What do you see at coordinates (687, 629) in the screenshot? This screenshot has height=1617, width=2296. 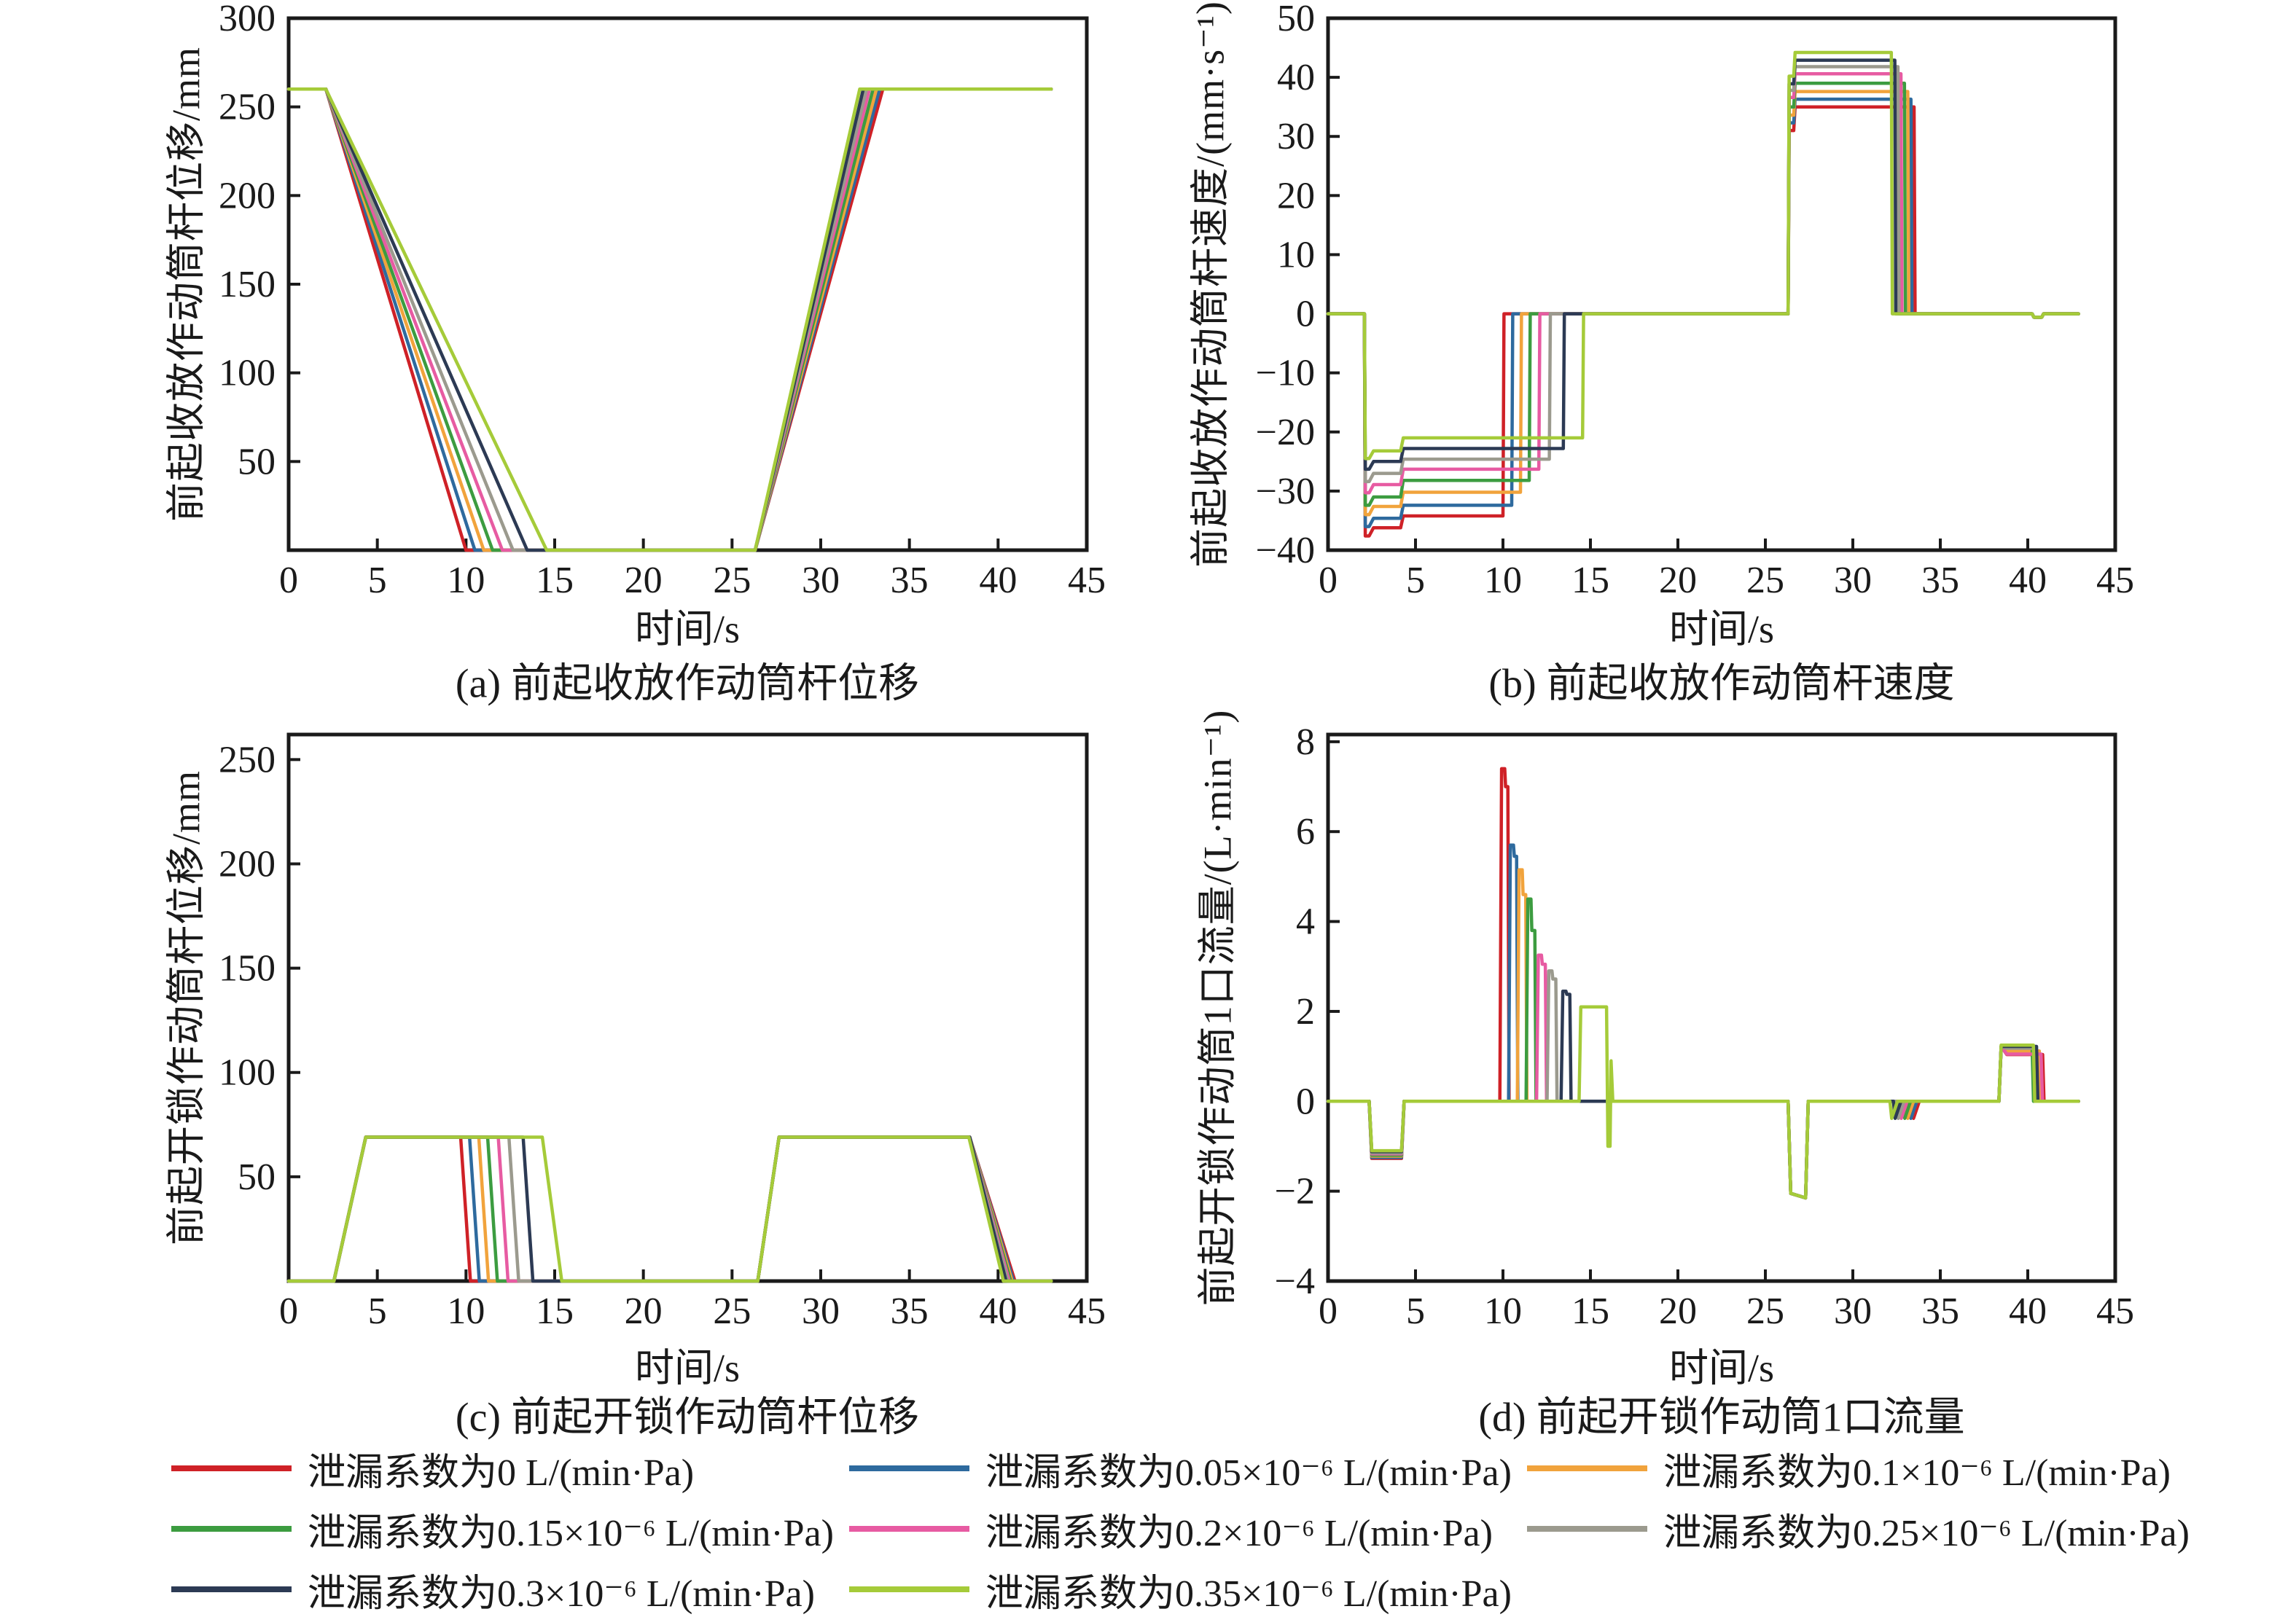 I see `x-axis-label-a: 时间/s` at bounding box center [687, 629].